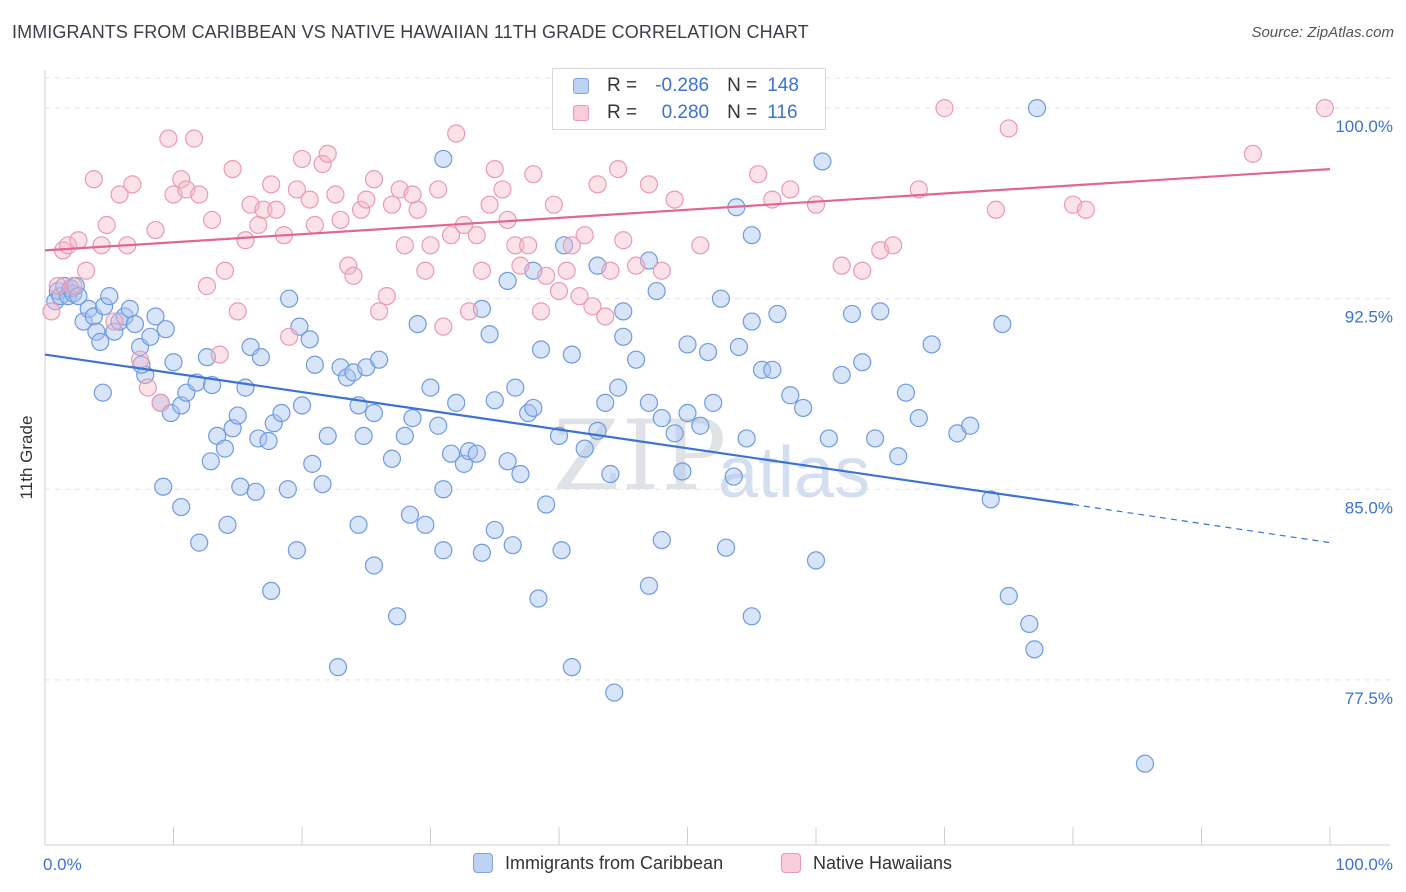 The height and width of the screenshot is (892, 1406). Describe the element at coordinates (1364, 126) in the screenshot. I see `y-tick-label: 100.0%` at that location.